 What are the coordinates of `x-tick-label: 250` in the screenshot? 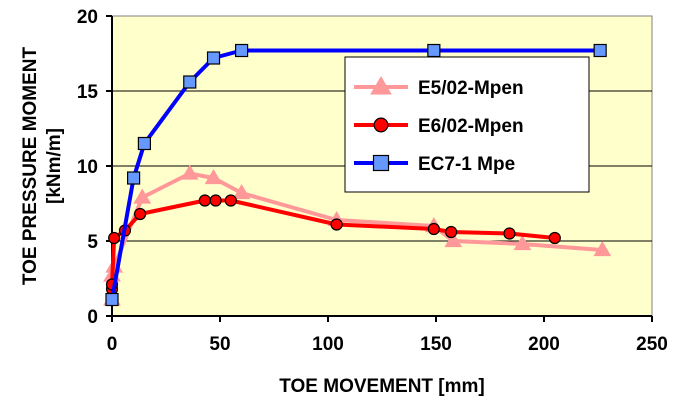 It's located at (652, 344).